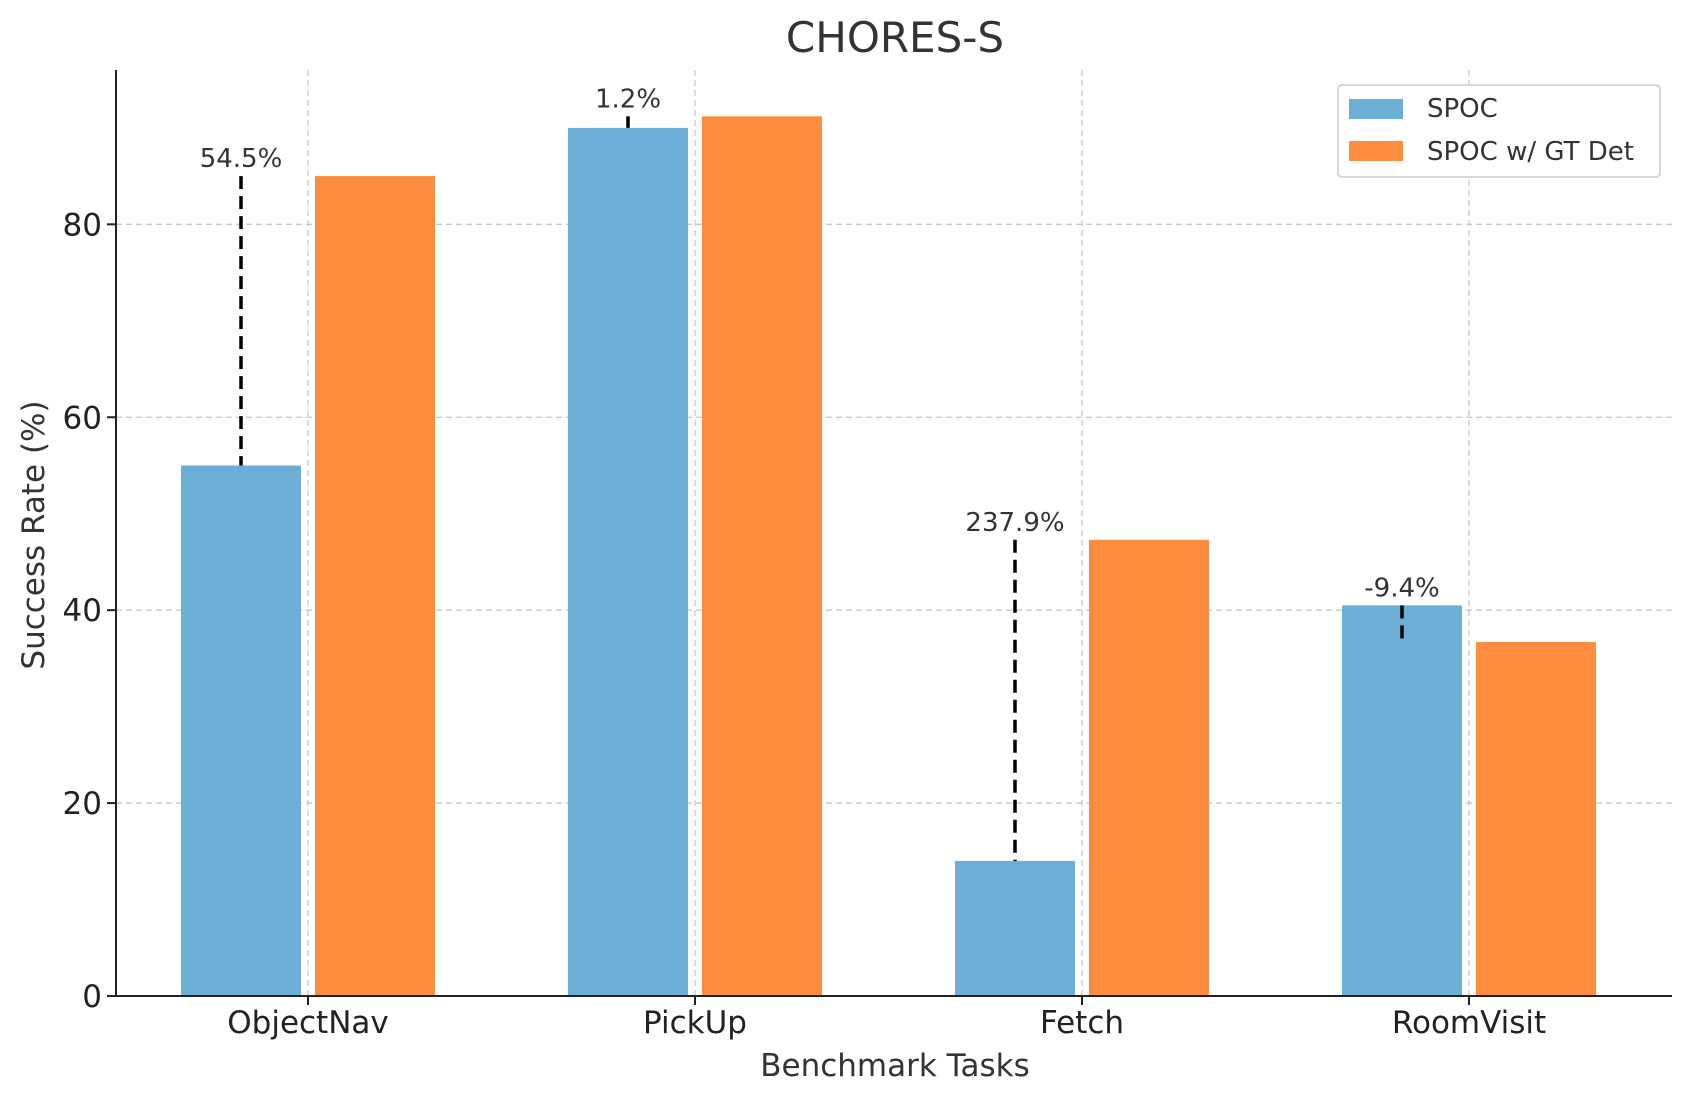 The height and width of the screenshot is (1101, 1686). Describe the element at coordinates (1469, 1023) in the screenshot. I see `x-tick-label-roomvisit: RoomVisit` at that location.